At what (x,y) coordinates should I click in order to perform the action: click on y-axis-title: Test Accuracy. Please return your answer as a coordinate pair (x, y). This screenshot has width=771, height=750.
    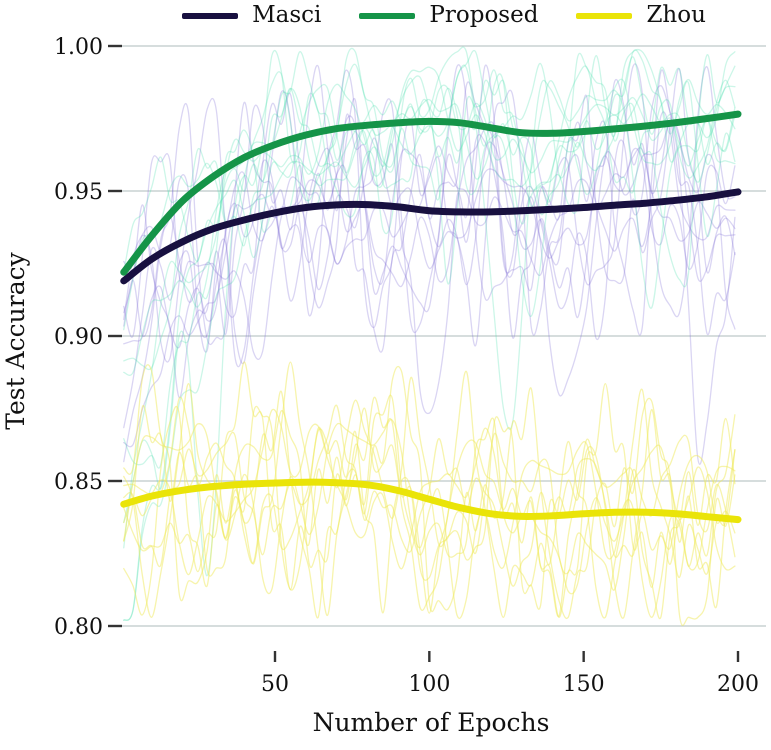
    Looking at the image, I should click on (15, 340).